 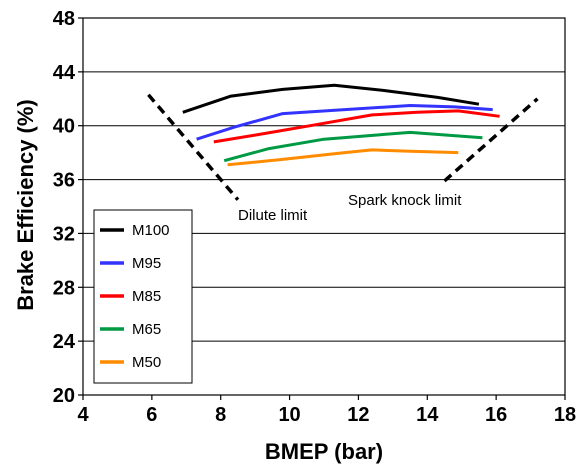 I want to click on series-line-m100, so click(x=331, y=98).